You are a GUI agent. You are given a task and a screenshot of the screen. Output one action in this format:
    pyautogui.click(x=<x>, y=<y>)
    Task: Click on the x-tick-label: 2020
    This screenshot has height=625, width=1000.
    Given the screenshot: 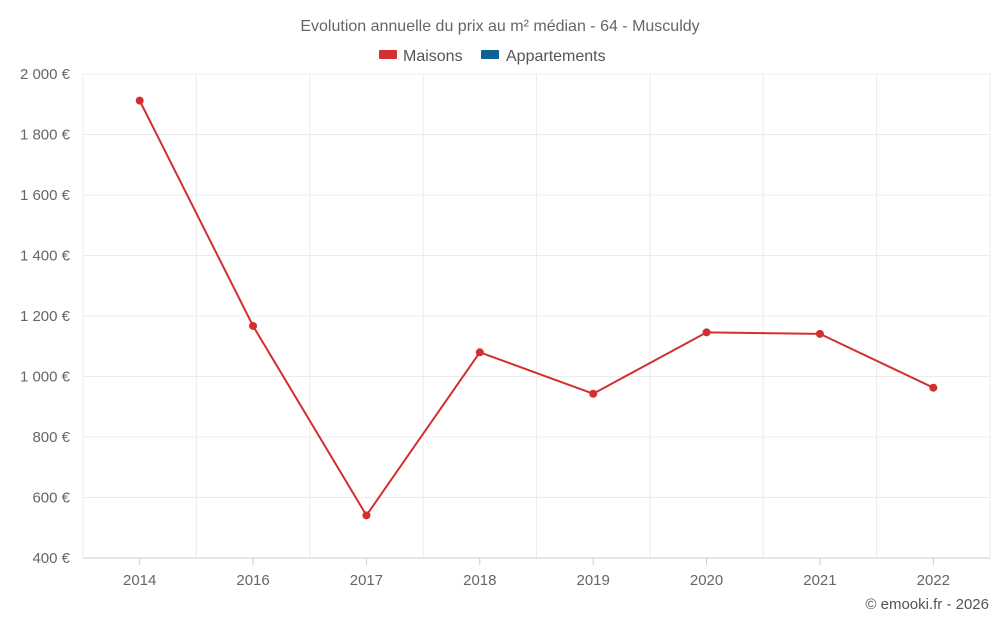 What is the action you would take?
    pyautogui.click(x=706, y=580)
    